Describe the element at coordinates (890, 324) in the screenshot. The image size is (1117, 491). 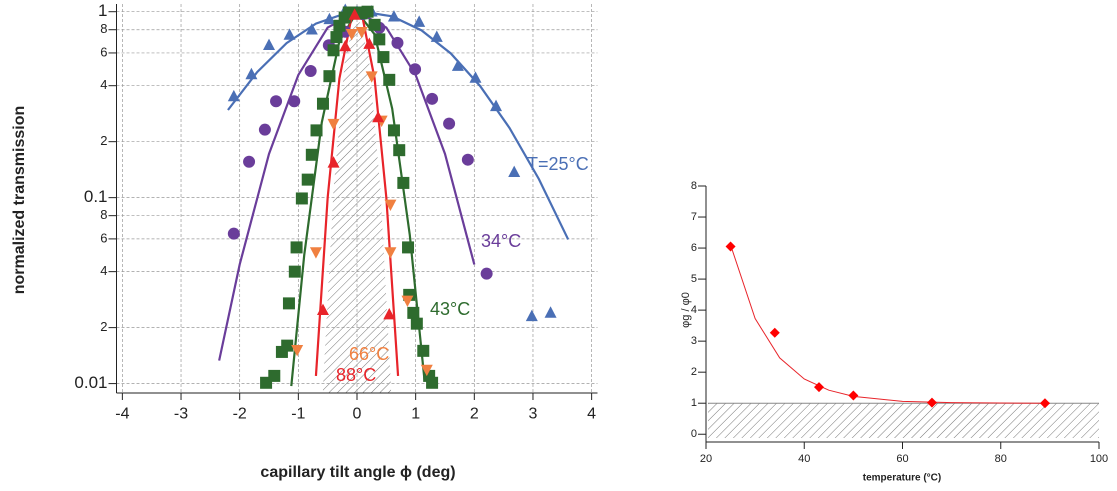
I see `fit-curve` at that location.